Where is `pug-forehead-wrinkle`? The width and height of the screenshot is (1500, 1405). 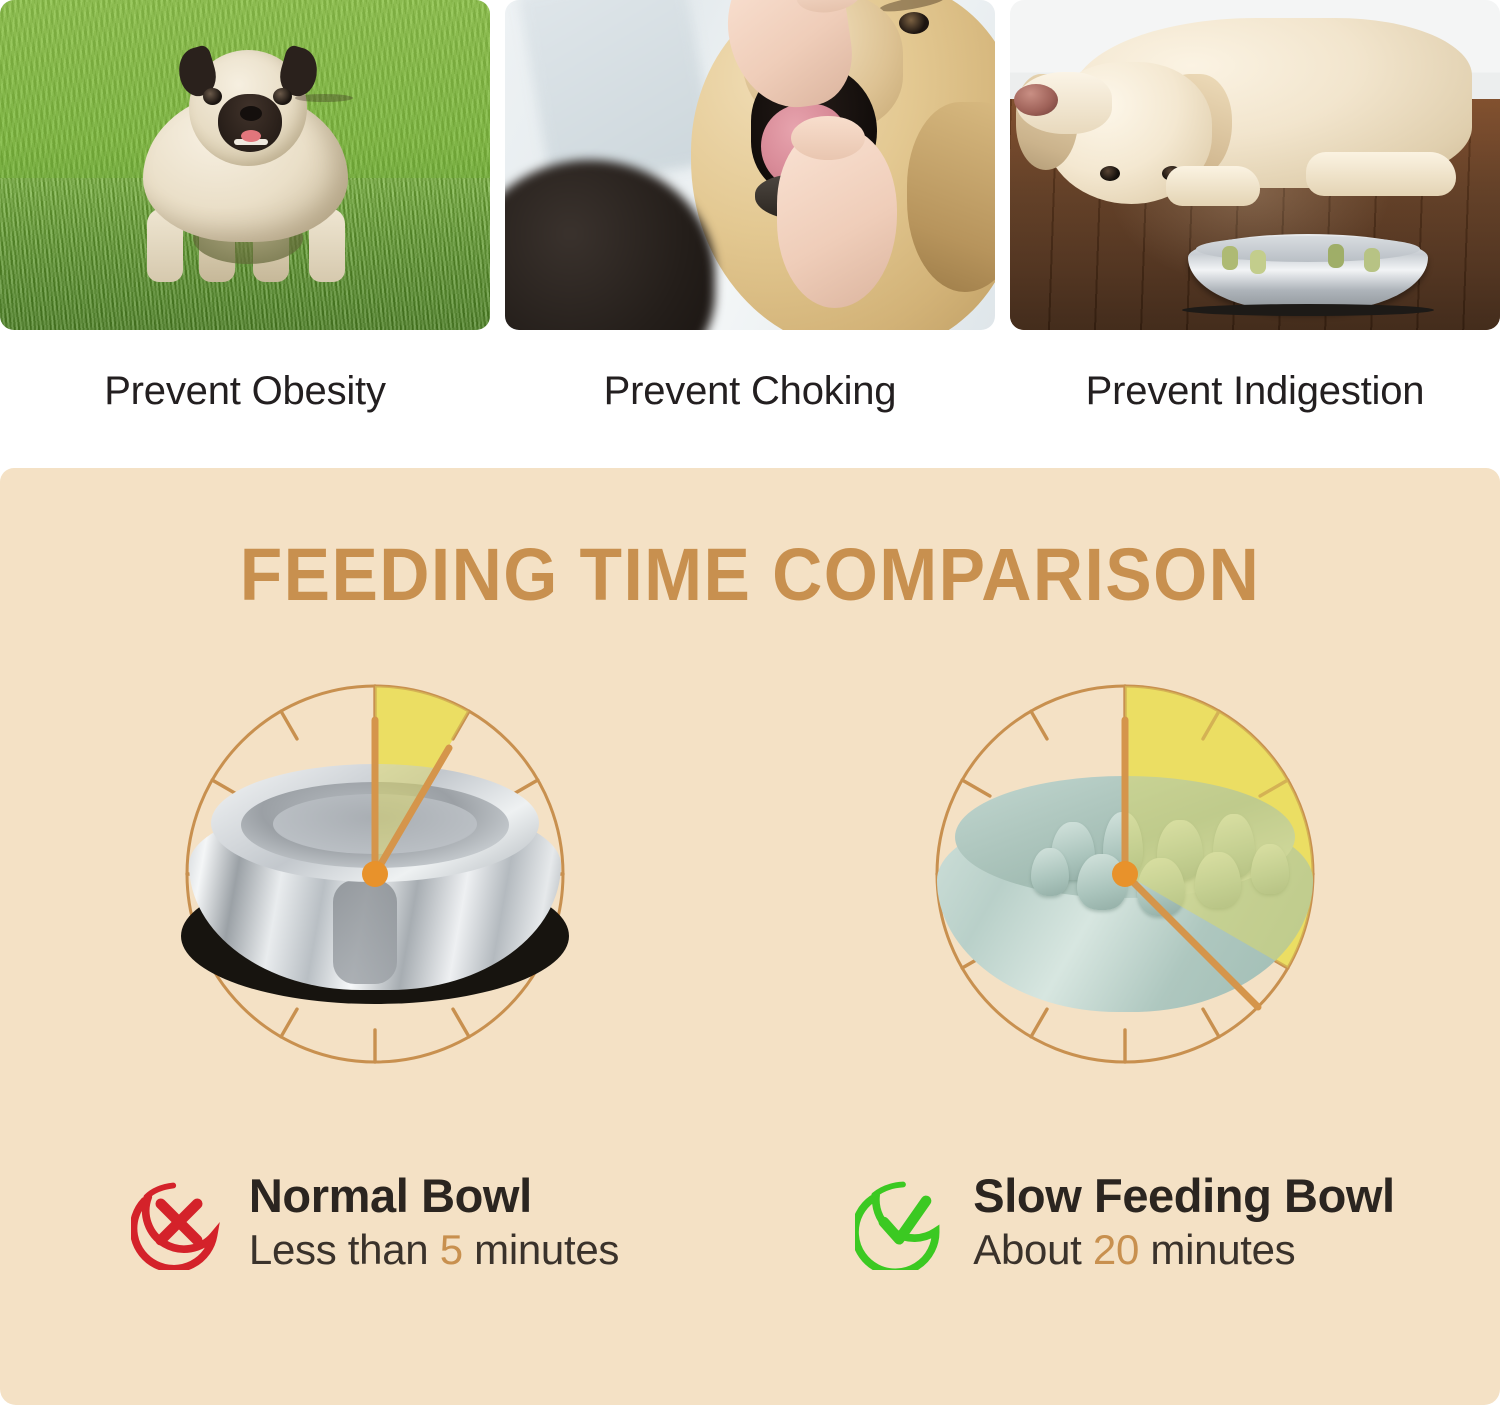 pug-forehead-wrinkle is located at coordinates (324, 98).